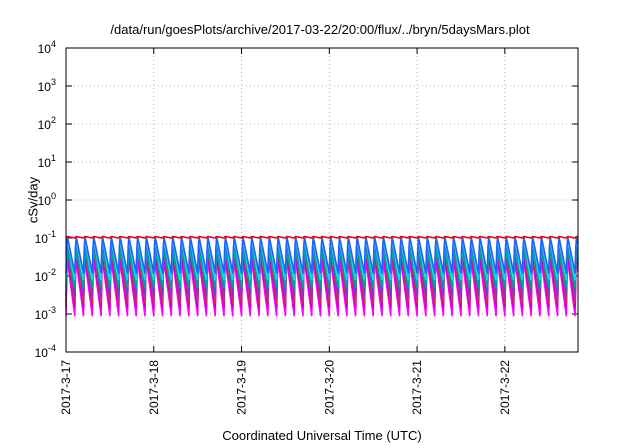 The image size is (640, 448). What do you see at coordinates (45, 313) in the screenshot?
I see `y-tick-label: 10⁻³` at bounding box center [45, 313].